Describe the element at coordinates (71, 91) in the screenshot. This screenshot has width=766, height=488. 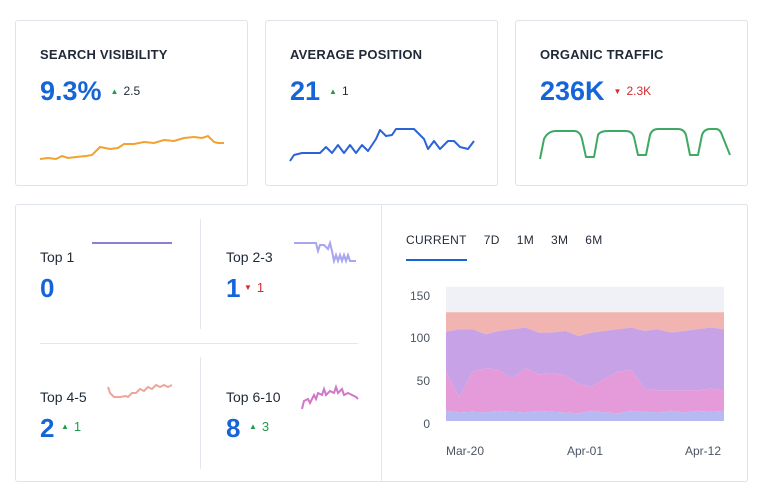
I see `kpi-value: 9.3%` at that location.